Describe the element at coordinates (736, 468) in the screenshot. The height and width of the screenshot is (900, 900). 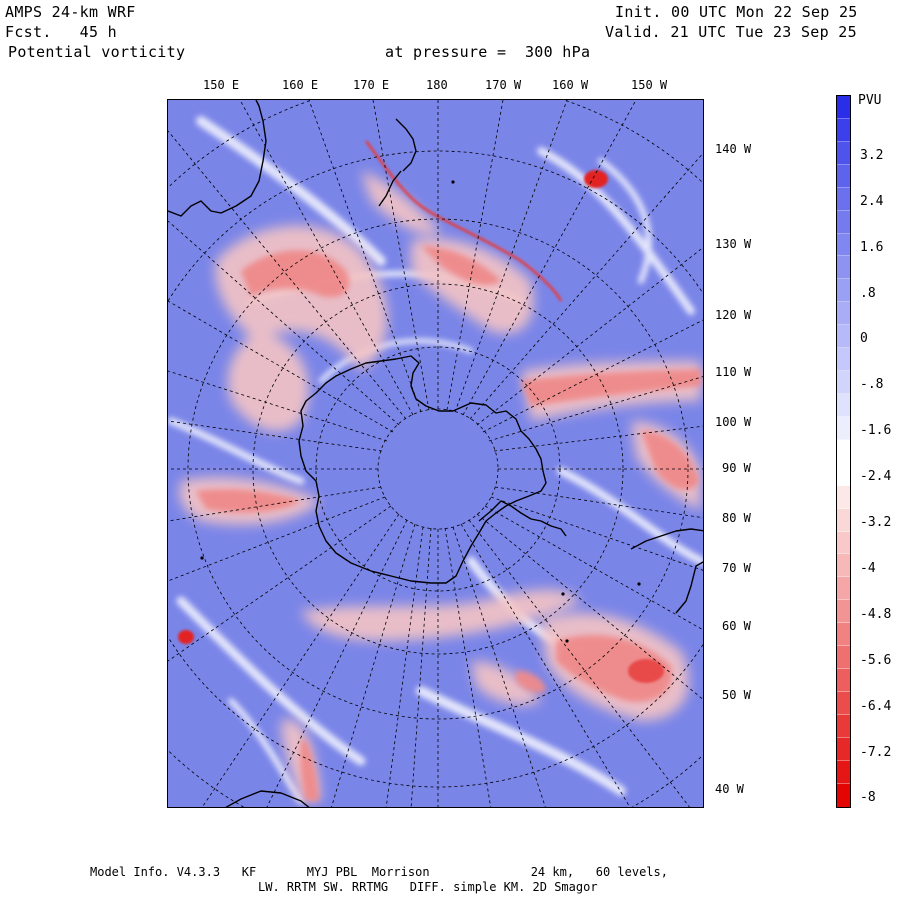
I see `lon-label-90w: 90 W` at that location.